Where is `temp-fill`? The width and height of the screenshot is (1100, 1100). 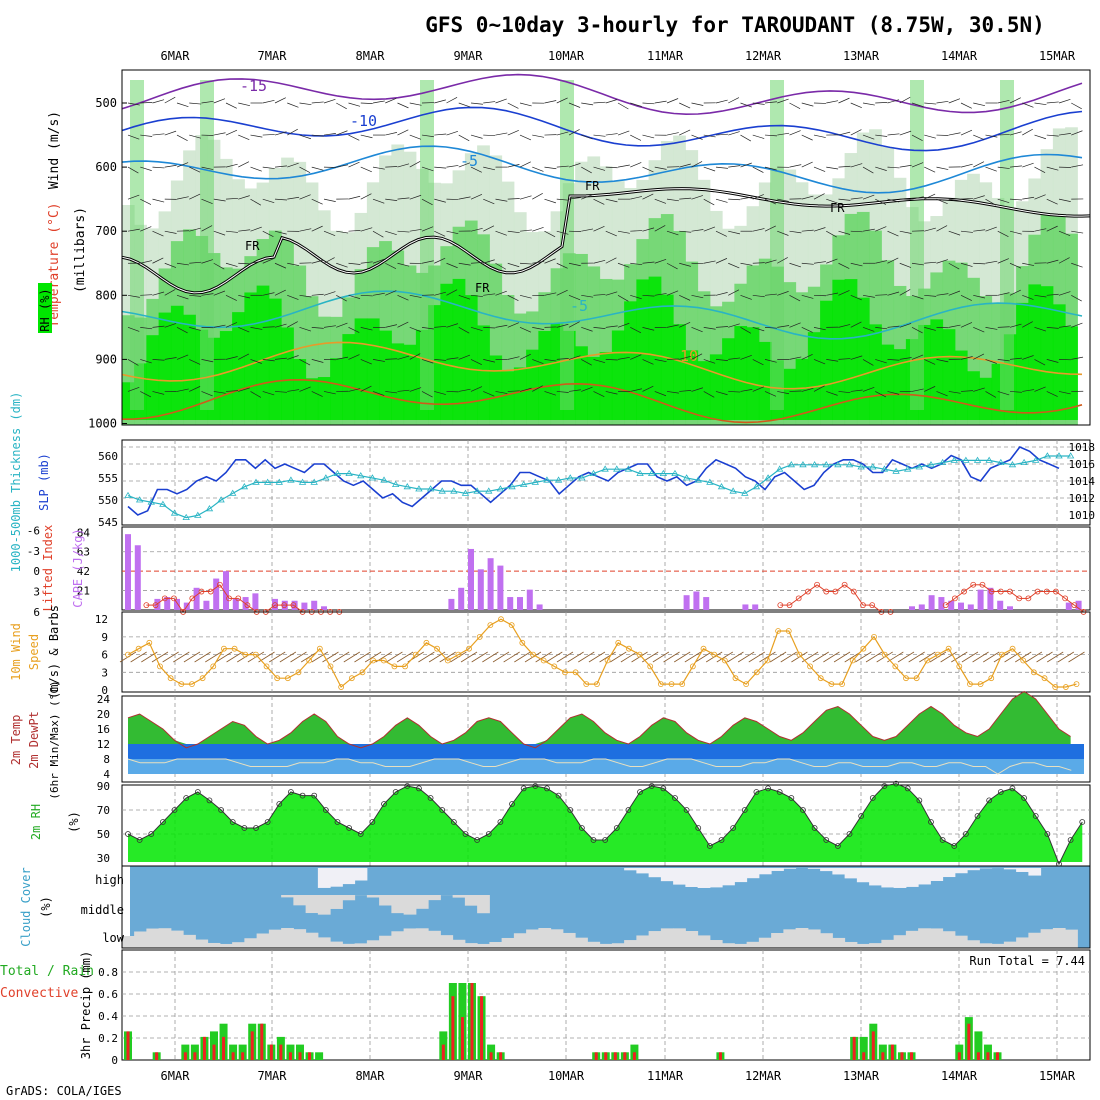
temp-fill is located at coordinates (599, 717).